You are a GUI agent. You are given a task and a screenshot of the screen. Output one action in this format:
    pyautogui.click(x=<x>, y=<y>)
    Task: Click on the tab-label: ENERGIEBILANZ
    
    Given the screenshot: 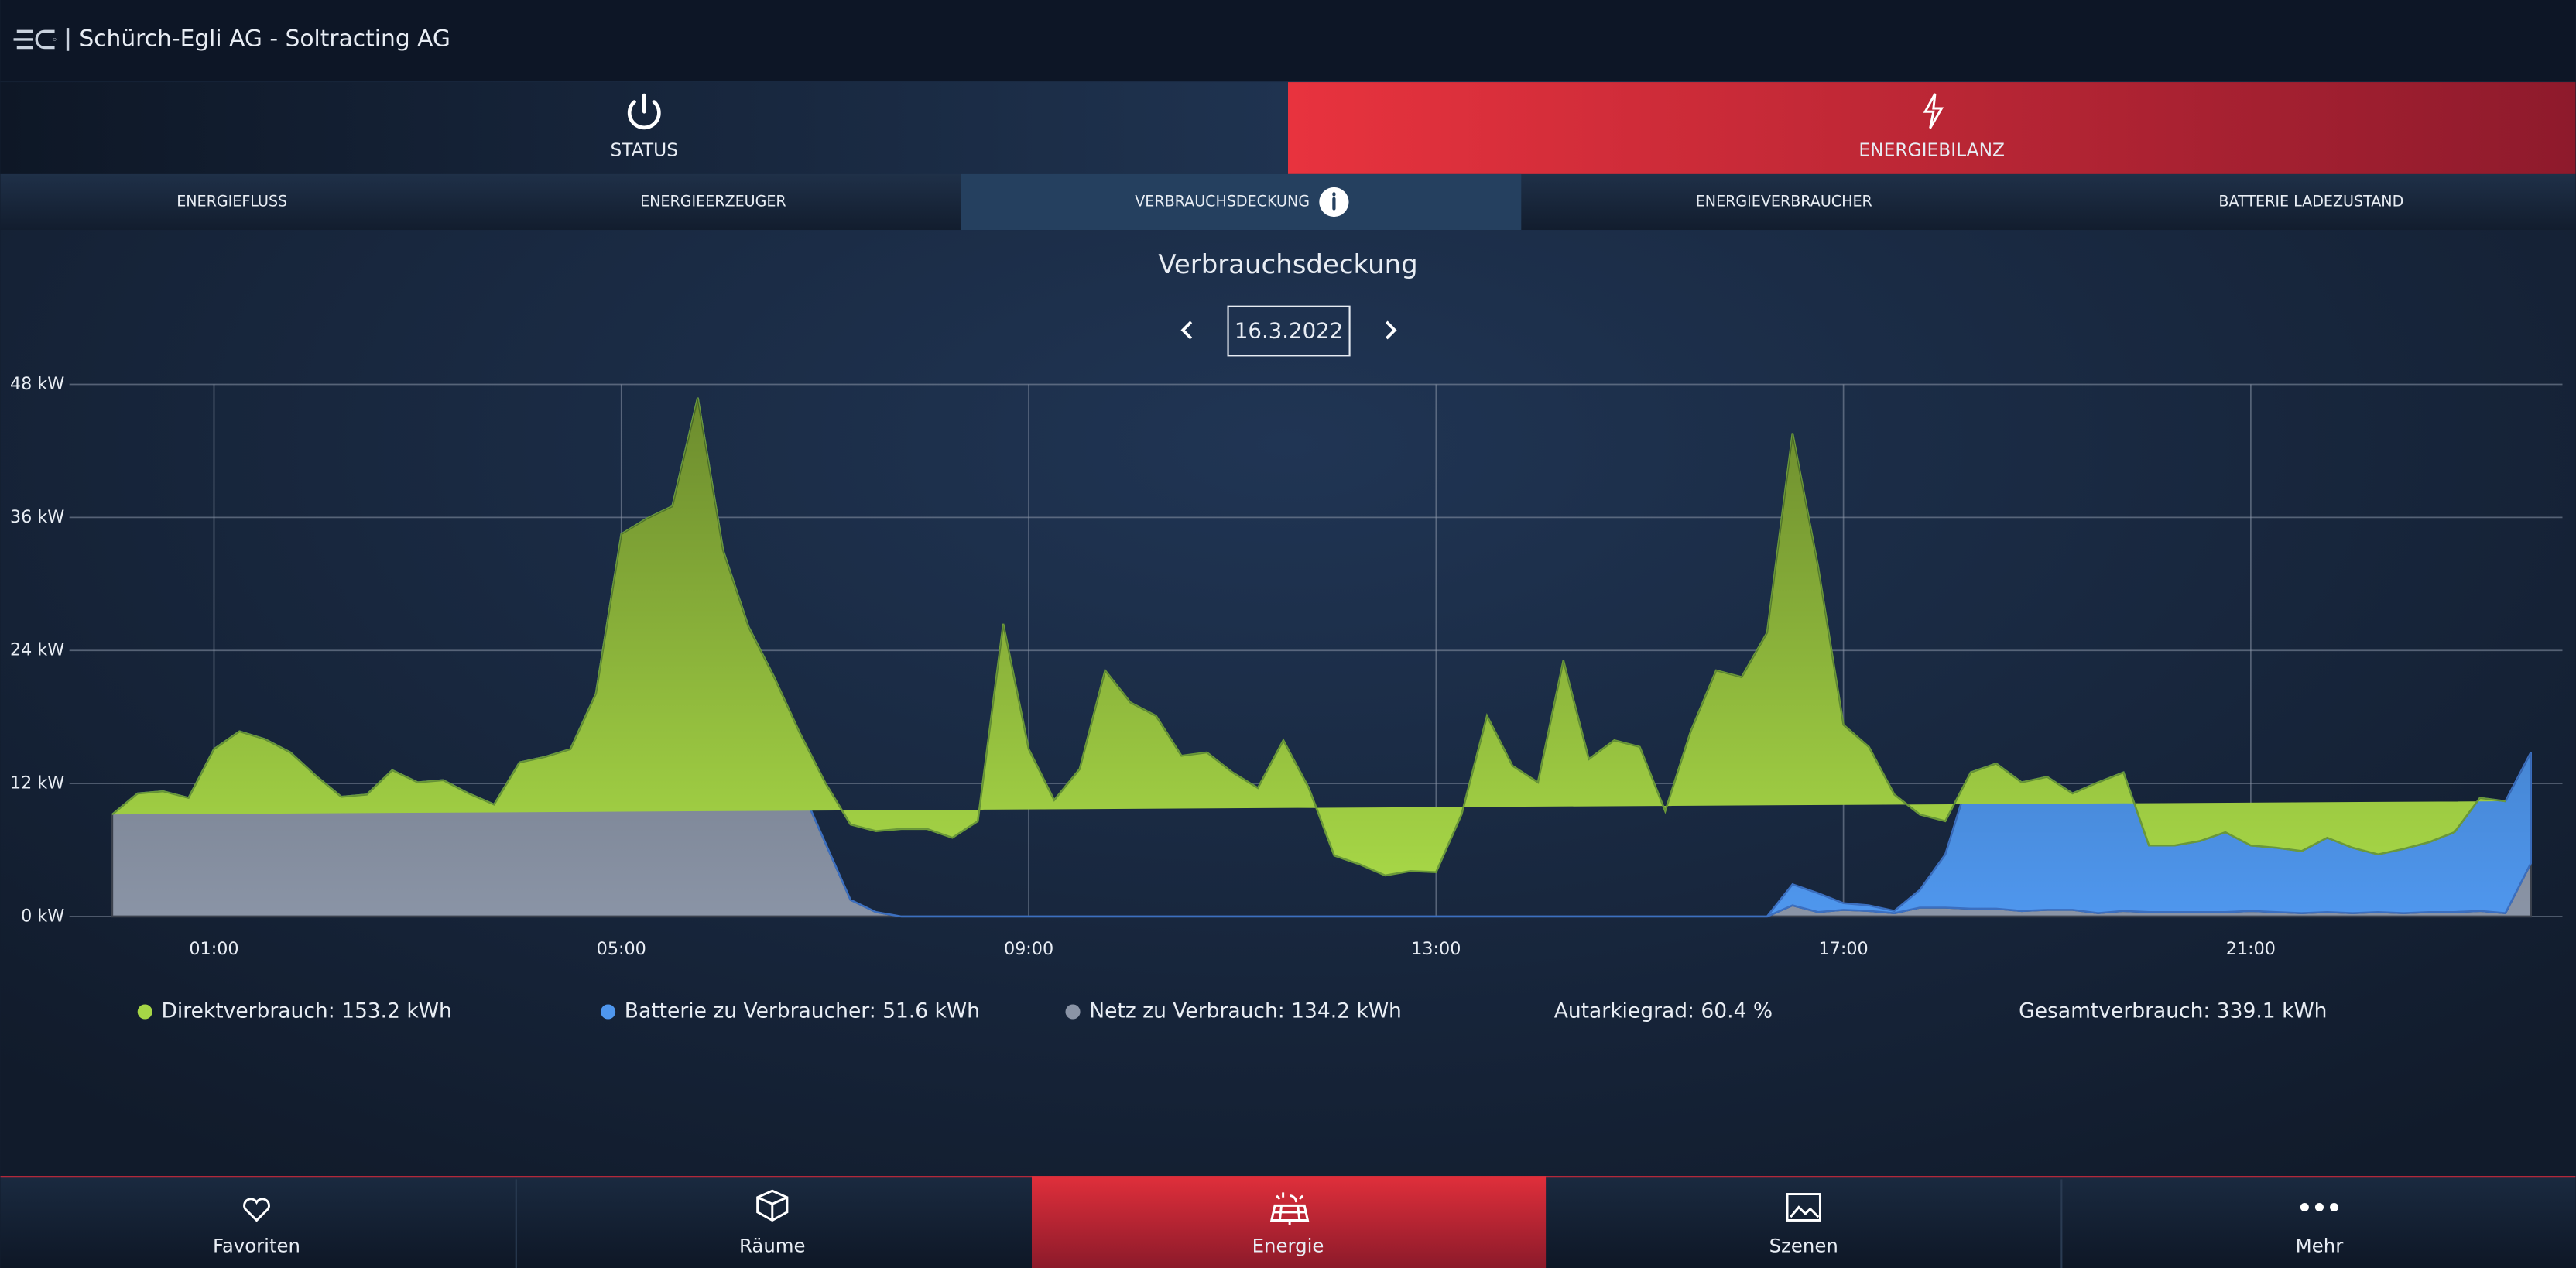 What is the action you would take?
    pyautogui.click(x=1932, y=150)
    